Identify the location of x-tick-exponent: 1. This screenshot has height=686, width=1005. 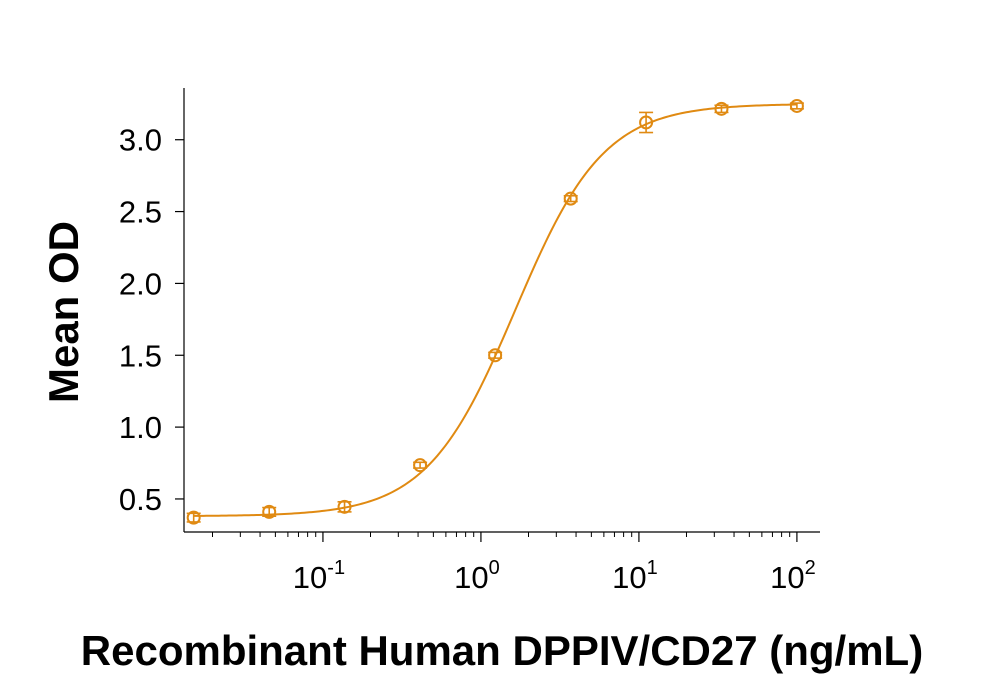
(652, 568).